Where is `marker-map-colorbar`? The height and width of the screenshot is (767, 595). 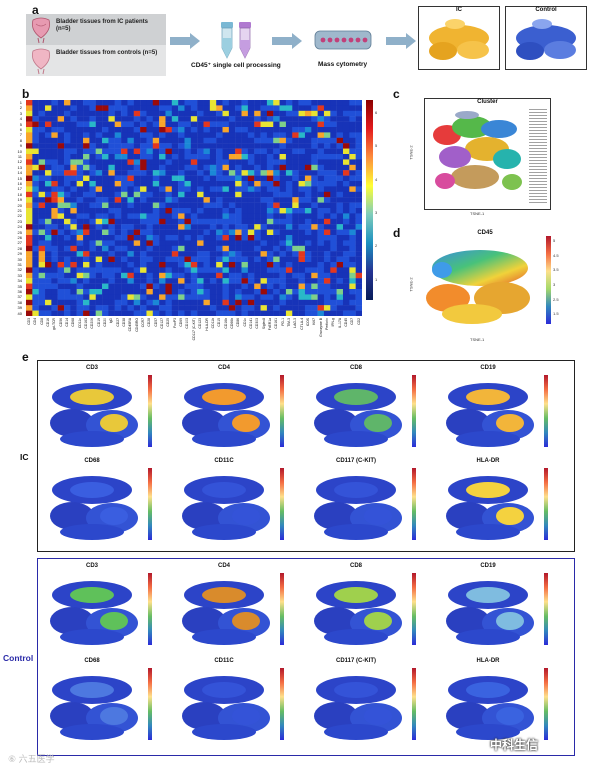
marker-map-colorbar is located at coordinates (282, 411).